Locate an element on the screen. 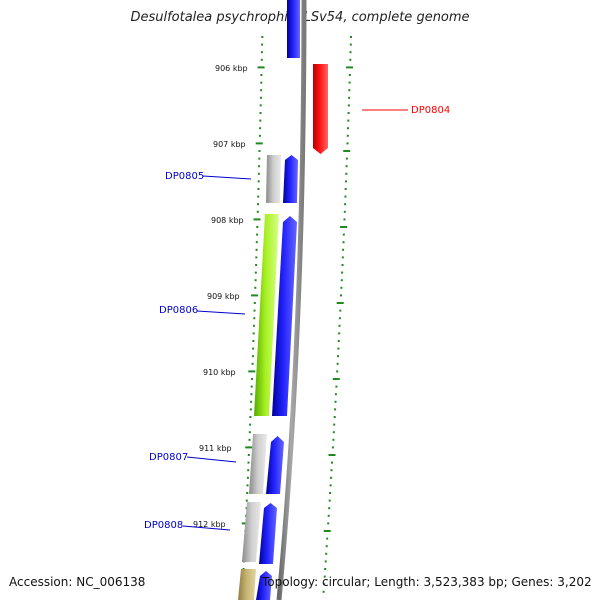  accession-label: Accession: NC_006138 is located at coordinates (77, 582).